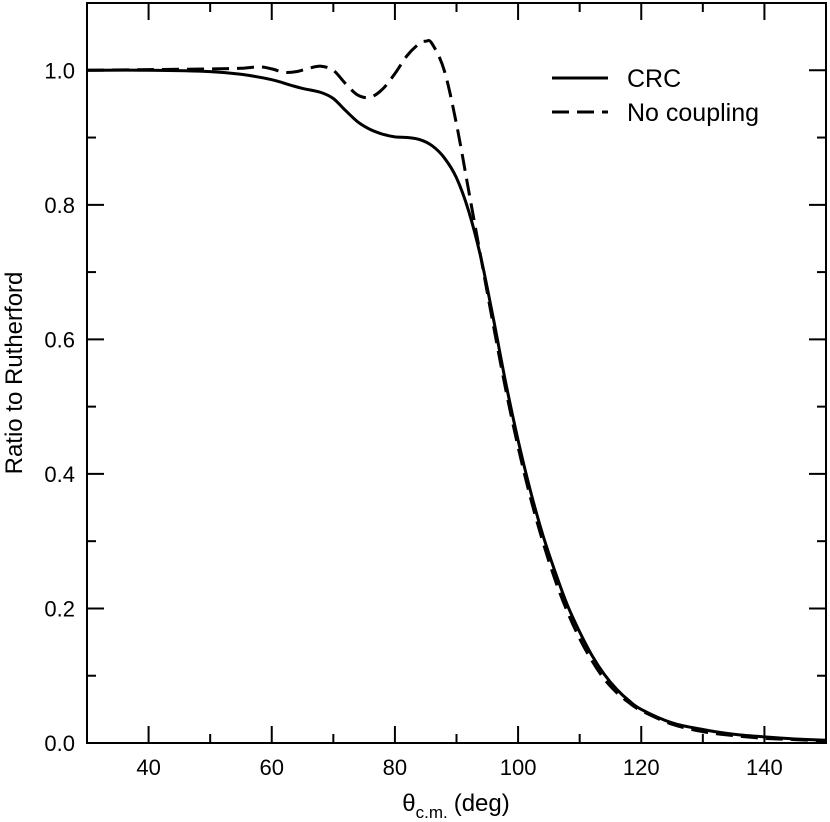  I want to click on x-tick-label: 60, so click(272, 767).